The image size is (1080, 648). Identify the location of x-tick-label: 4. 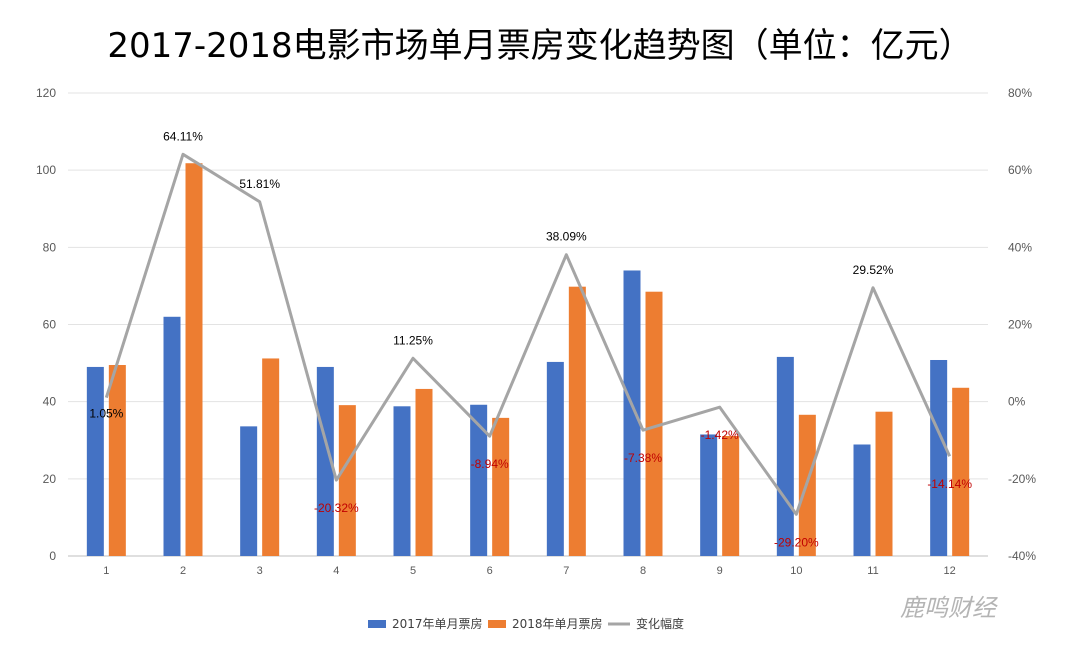
(336, 571).